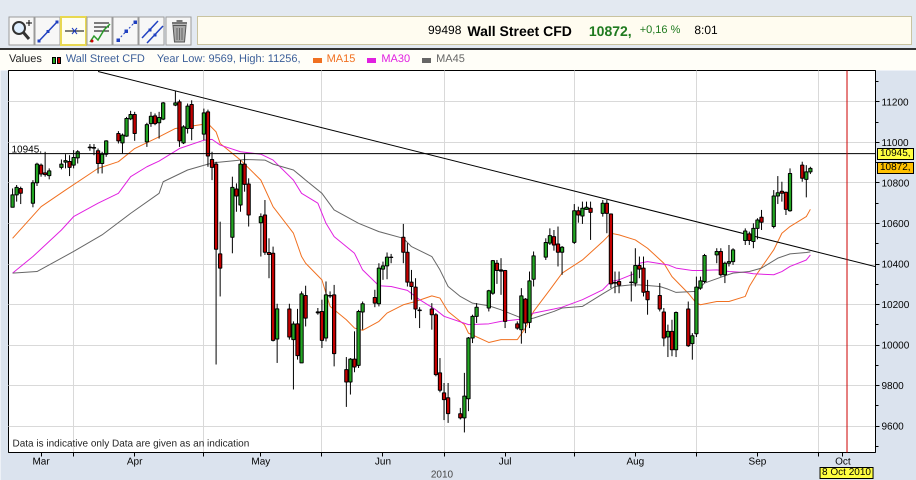 The image size is (916, 480). I want to click on x-tick-label: Aug, so click(635, 462).